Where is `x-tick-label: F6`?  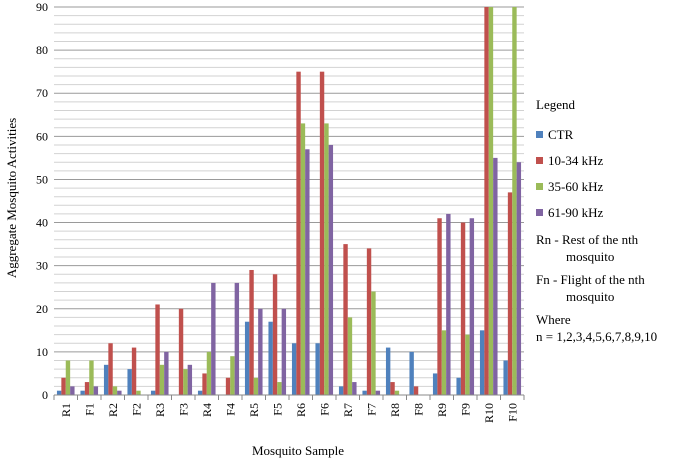 x-tick-label: F6 is located at coordinates (324, 409).